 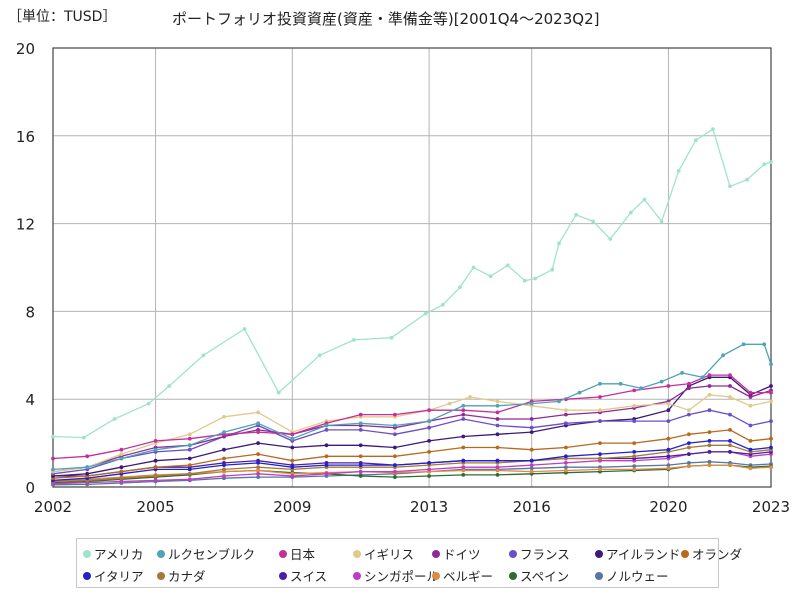 What do you see at coordinates (303, 554) in the screenshot?
I see `legend-label: 日本` at bounding box center [303, 554].